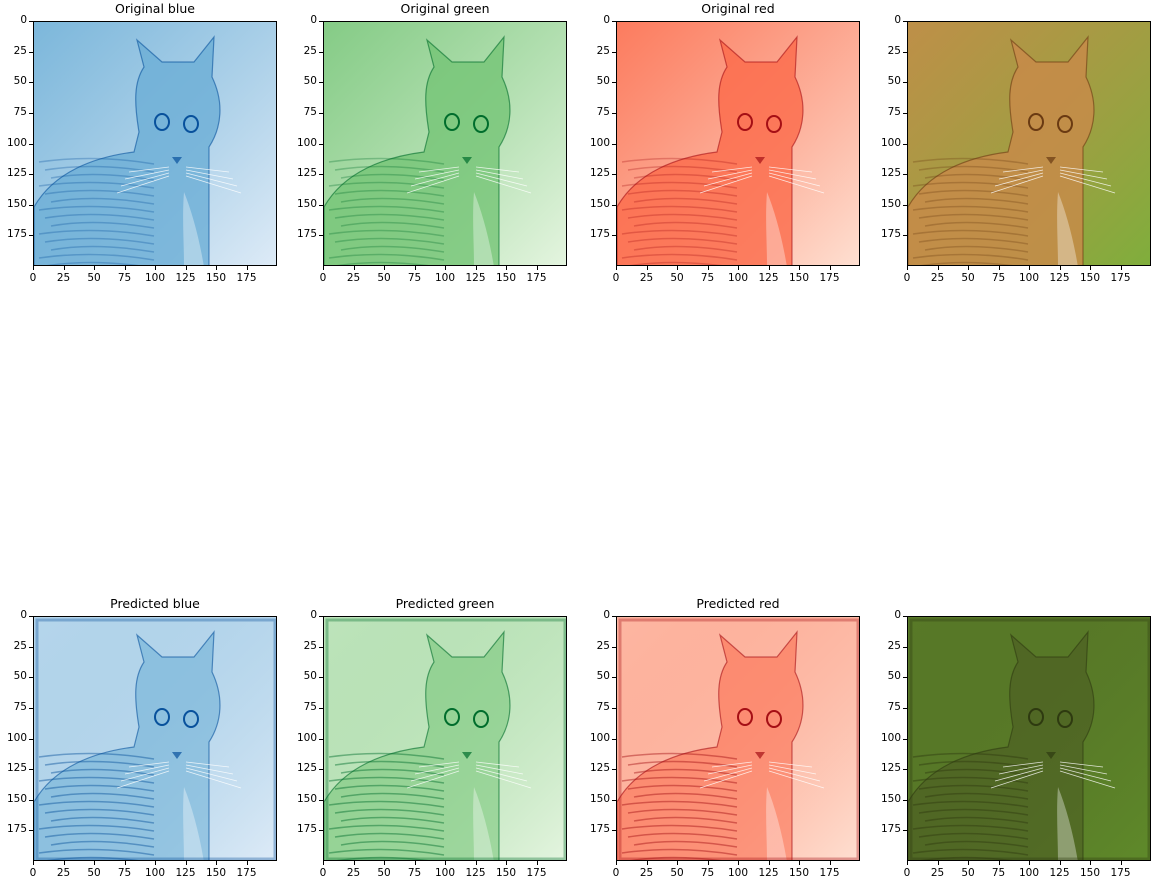 This screenshot has width=1156, height=883. What do you see at coordinates (20, 111) in the screenshot?
I see `y-tick-label: 75` at bounding box center [20, 111].